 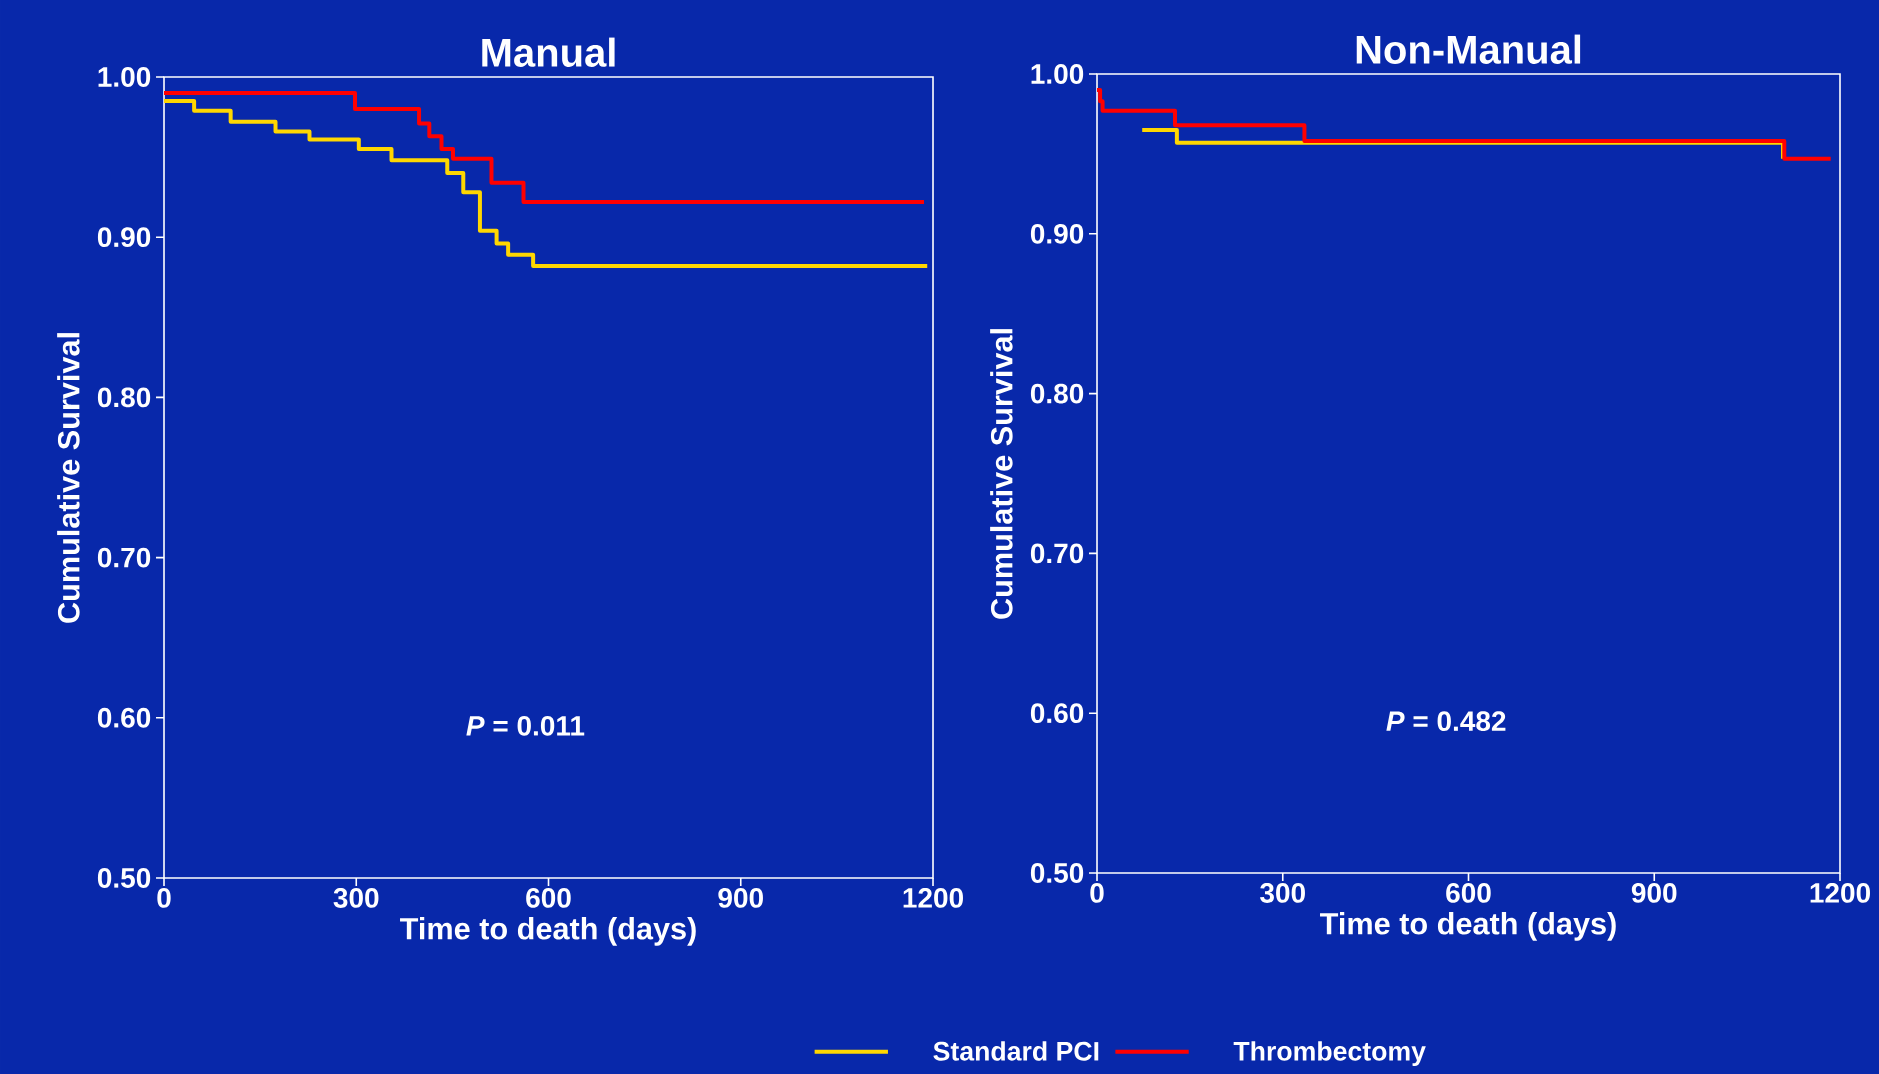 I want to click on chart-title: Non-Manual, so click(x=1468, y=49).